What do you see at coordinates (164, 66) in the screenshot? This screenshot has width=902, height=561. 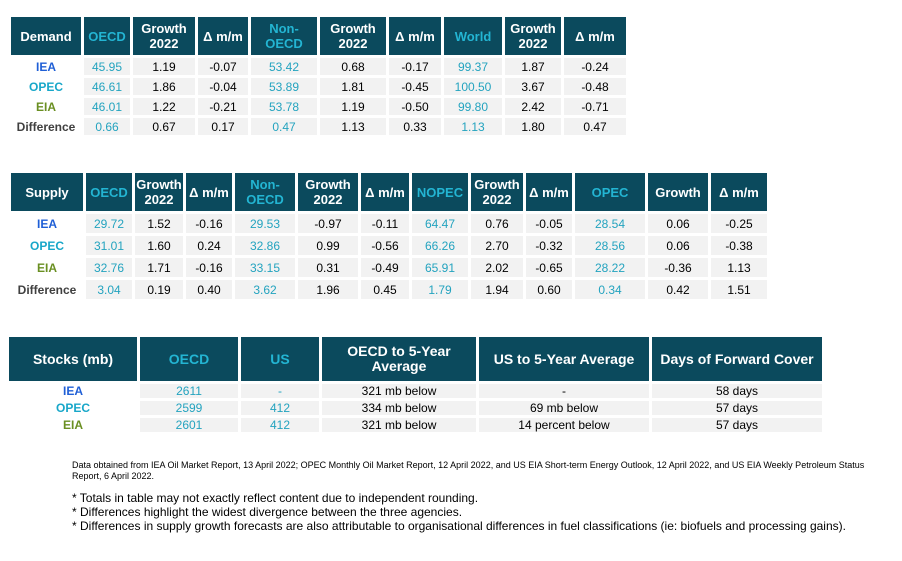 I see `table-cell: 1.19` at bounding box center [164, 66].